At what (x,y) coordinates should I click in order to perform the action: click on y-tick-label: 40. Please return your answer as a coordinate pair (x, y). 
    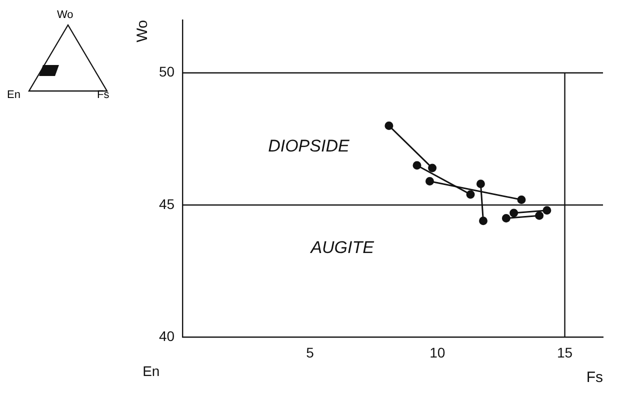
    Looking at the image, I should click on (166, 336).